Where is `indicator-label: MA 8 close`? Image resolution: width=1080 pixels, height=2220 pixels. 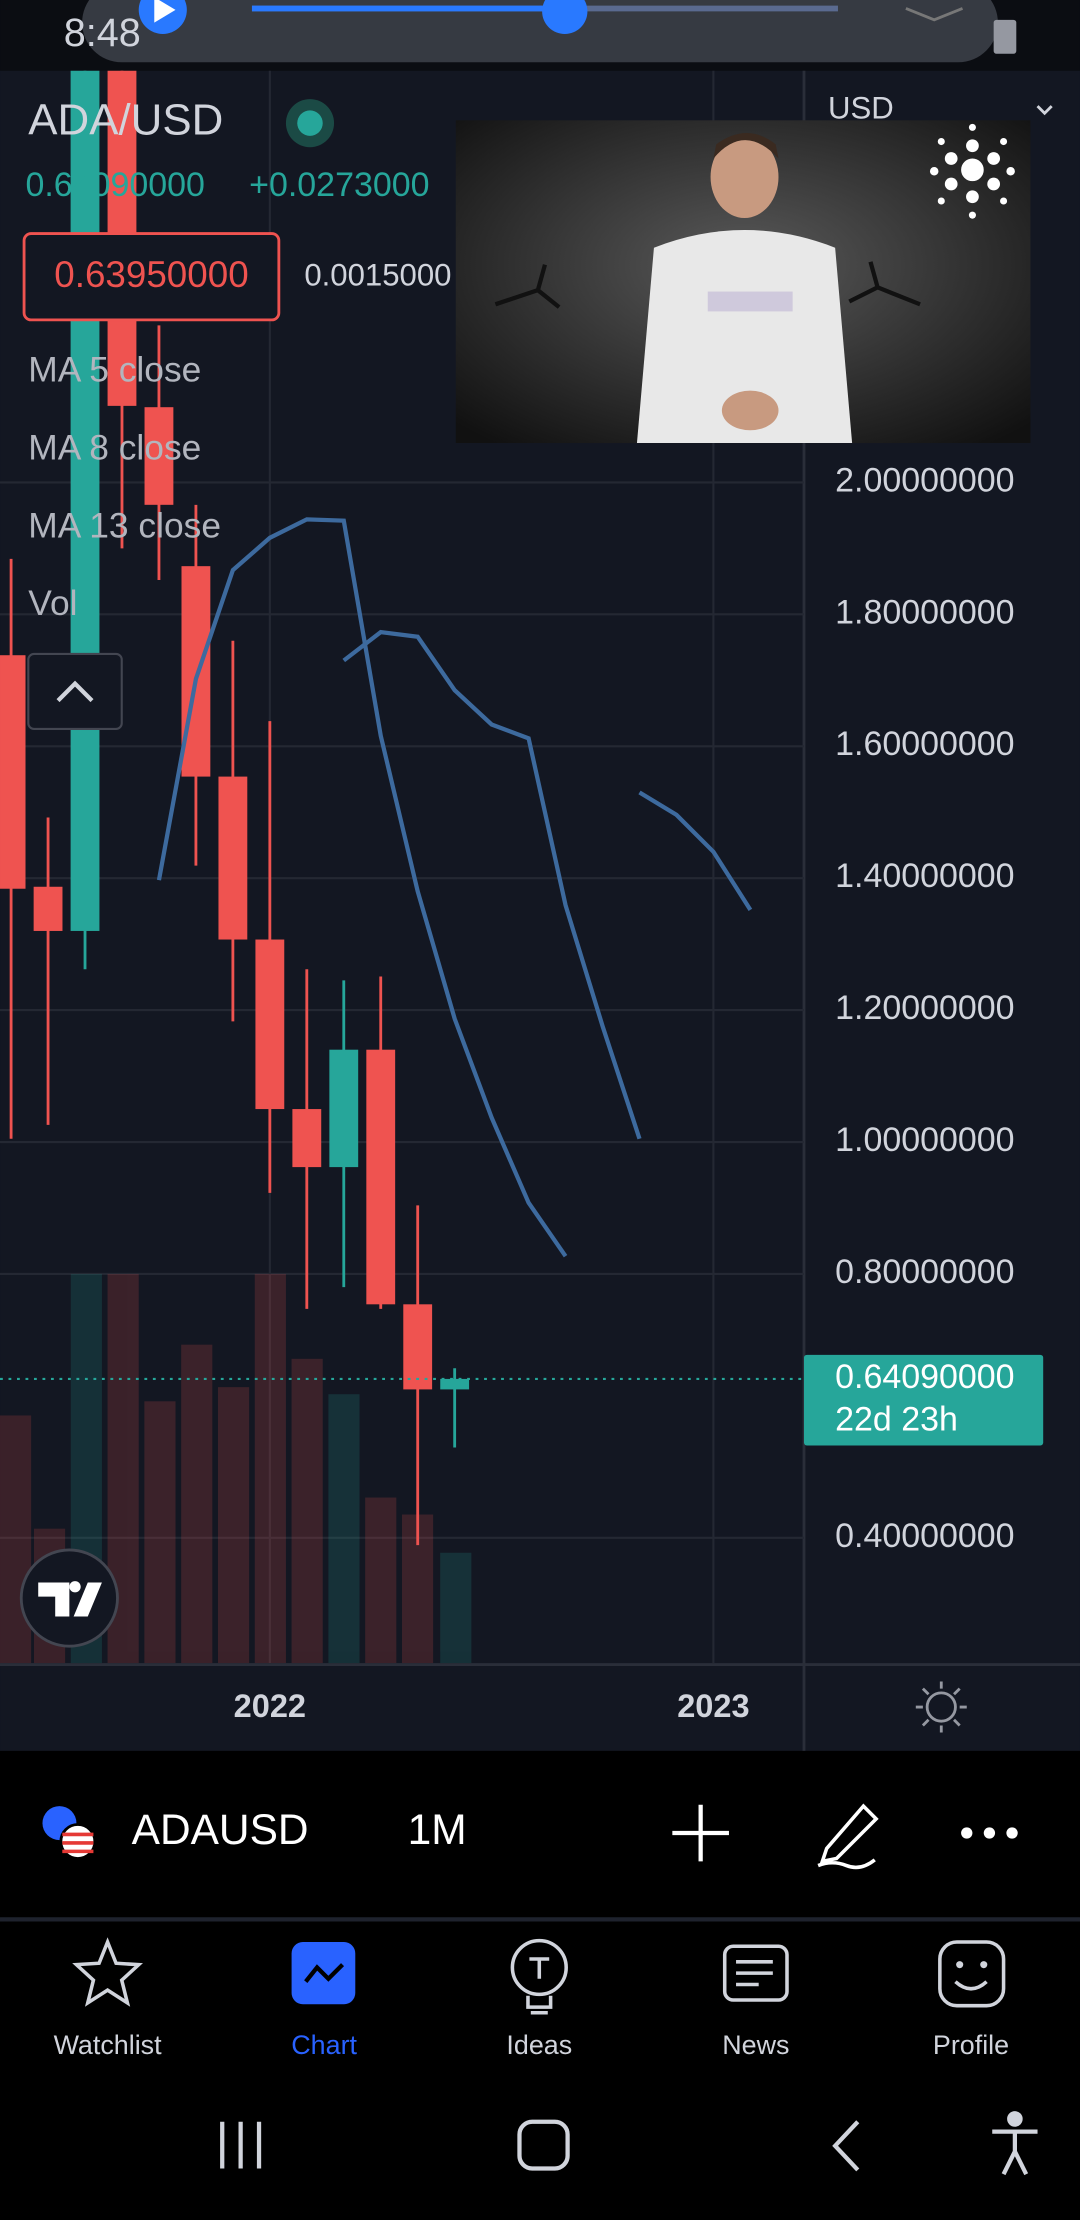
indicator-label: MA 8 close is located at coordinates (114, 447).